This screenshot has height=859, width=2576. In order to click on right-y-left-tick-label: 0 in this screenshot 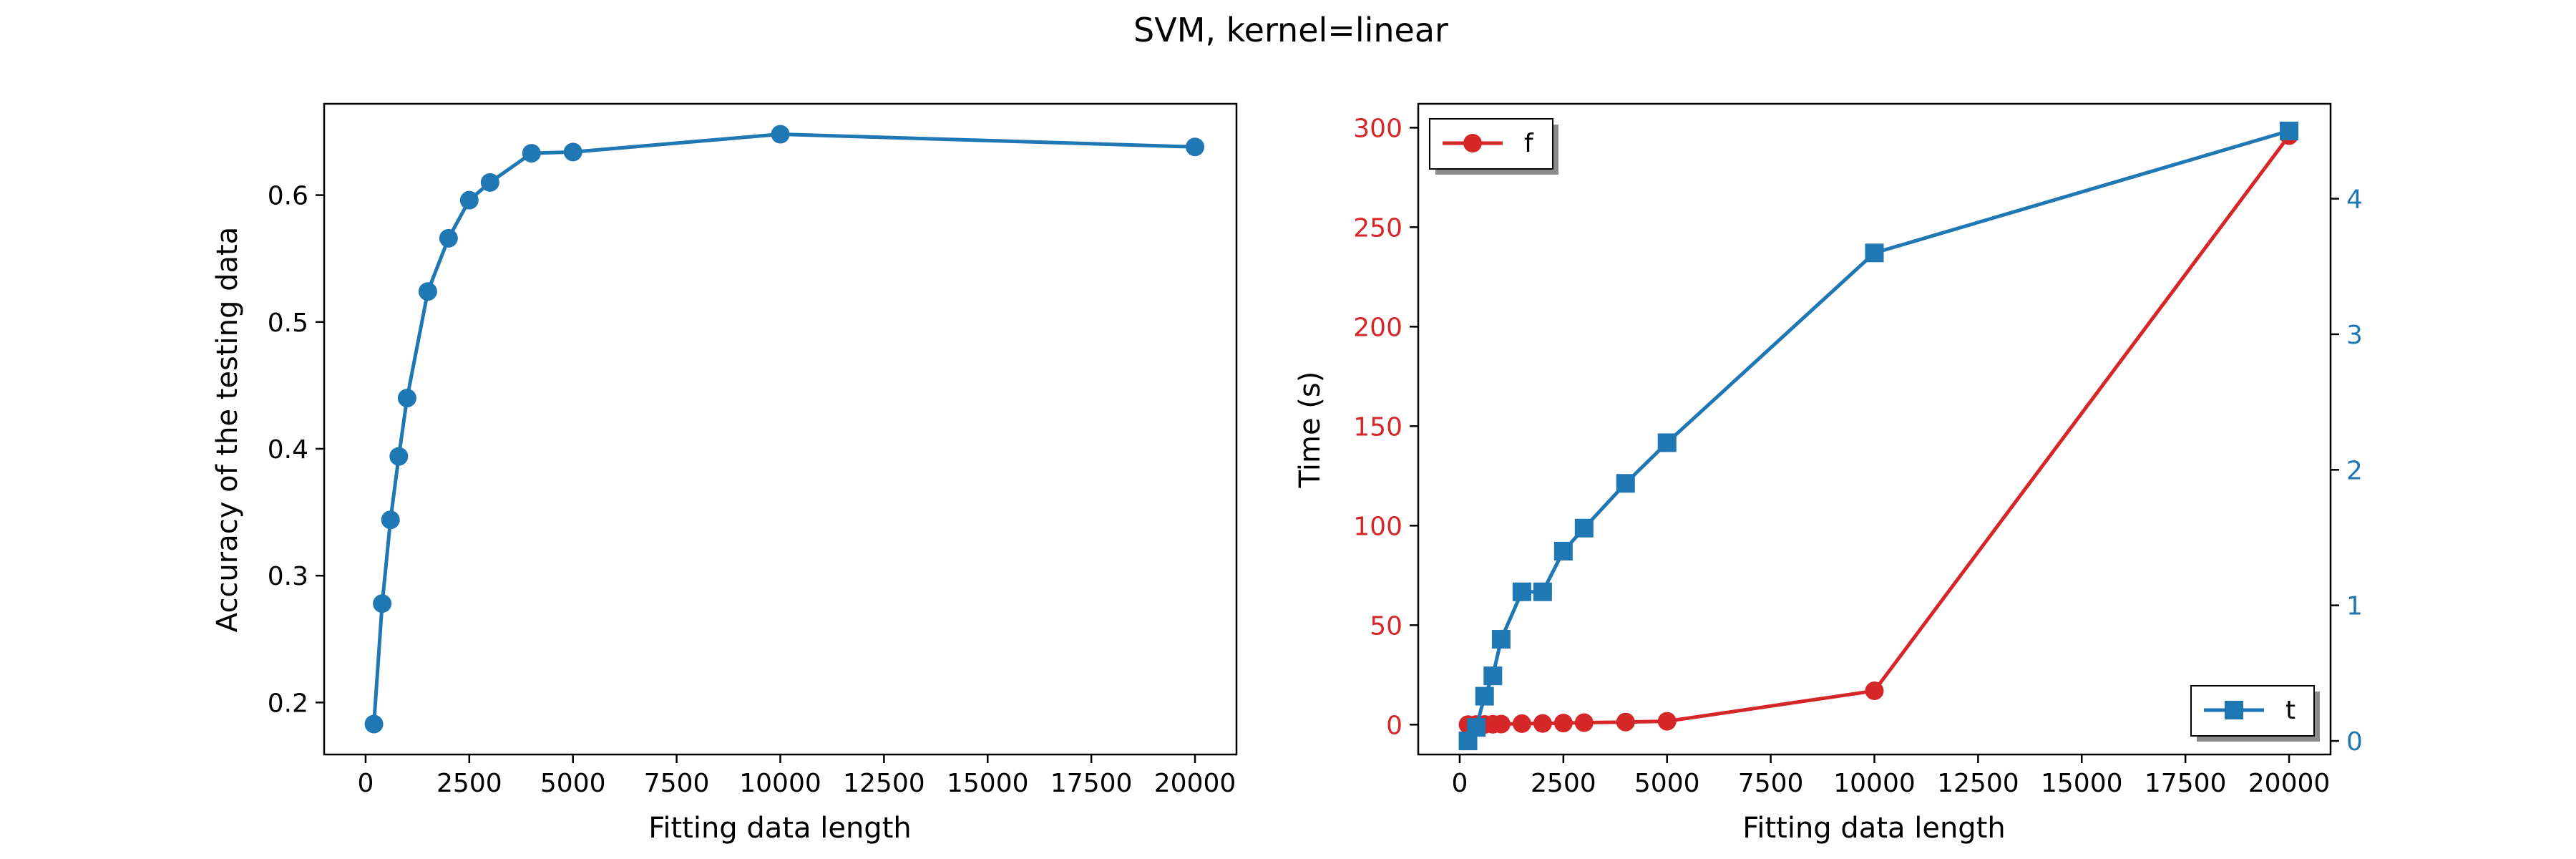, I will do `click(1394, 725)`.